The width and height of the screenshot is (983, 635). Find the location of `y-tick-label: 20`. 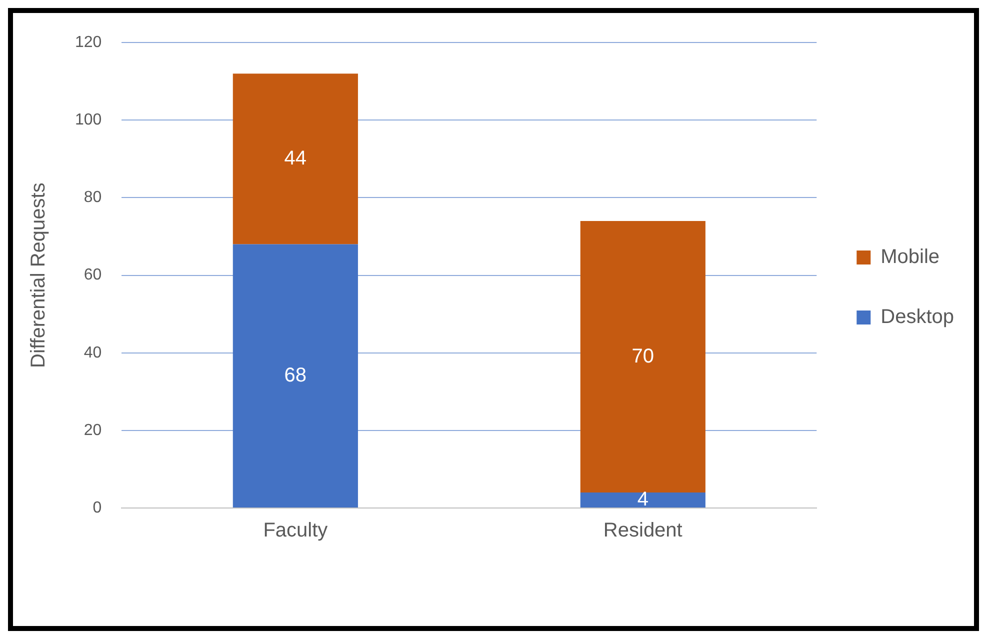

y-tick-label: 20 is located at coordinates (93, 430).